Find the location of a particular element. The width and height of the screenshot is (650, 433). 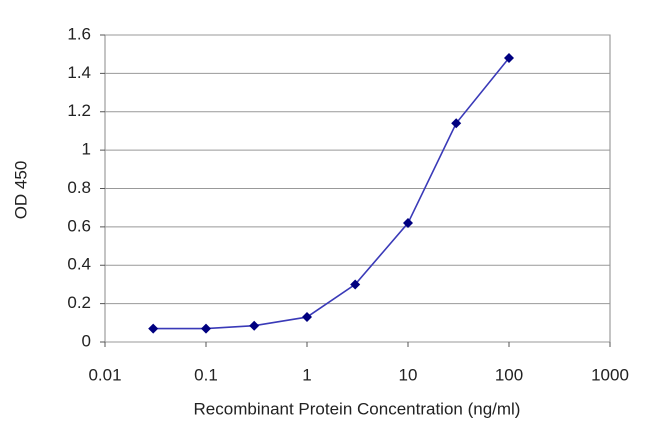

x-tick-label: 0.1 is located at coordinates (206, 374).